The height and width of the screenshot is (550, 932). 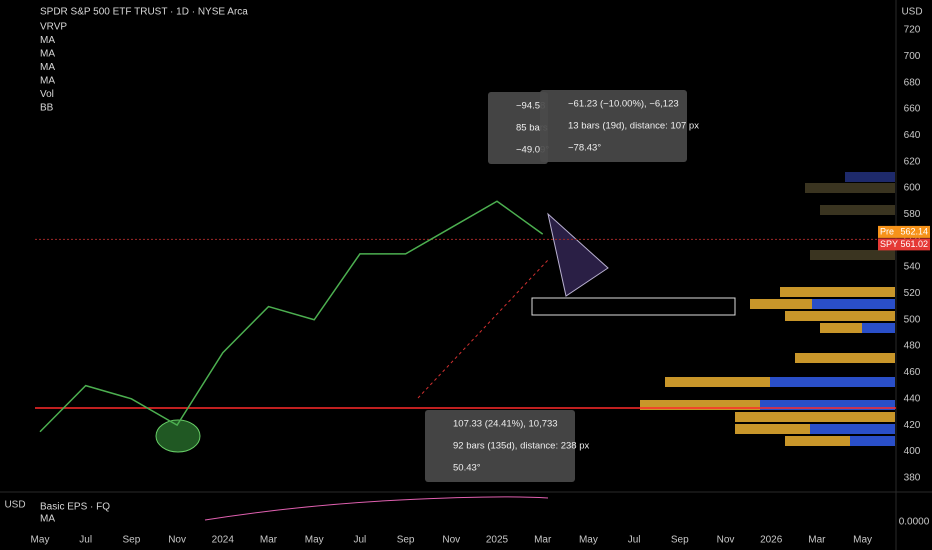 I want to click on y-tick-label: 380, so click(x=912, y=477).